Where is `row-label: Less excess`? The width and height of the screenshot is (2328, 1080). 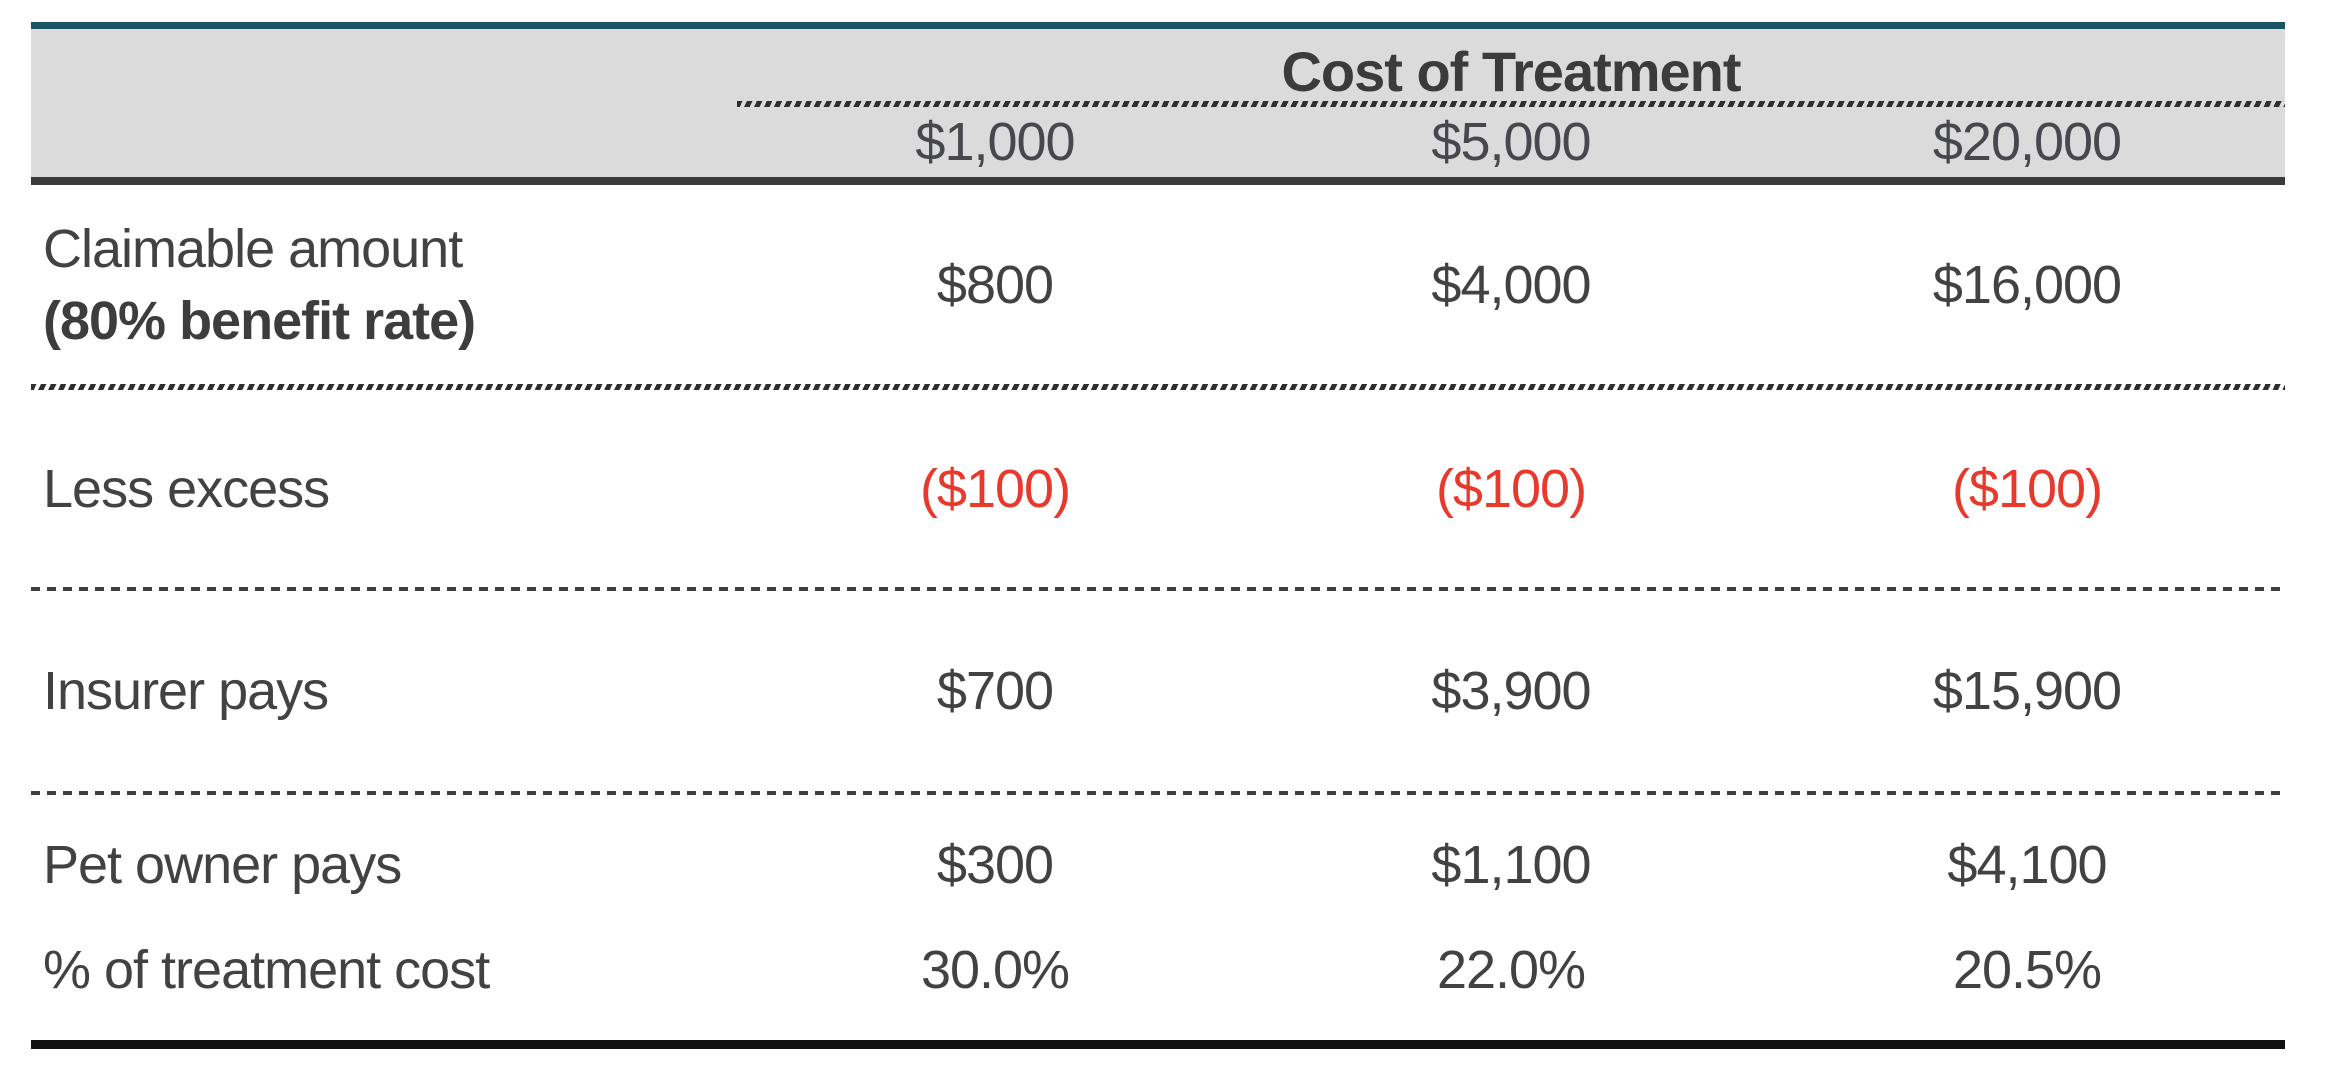
row-label: Less excess is located at coordinates (186, 488).